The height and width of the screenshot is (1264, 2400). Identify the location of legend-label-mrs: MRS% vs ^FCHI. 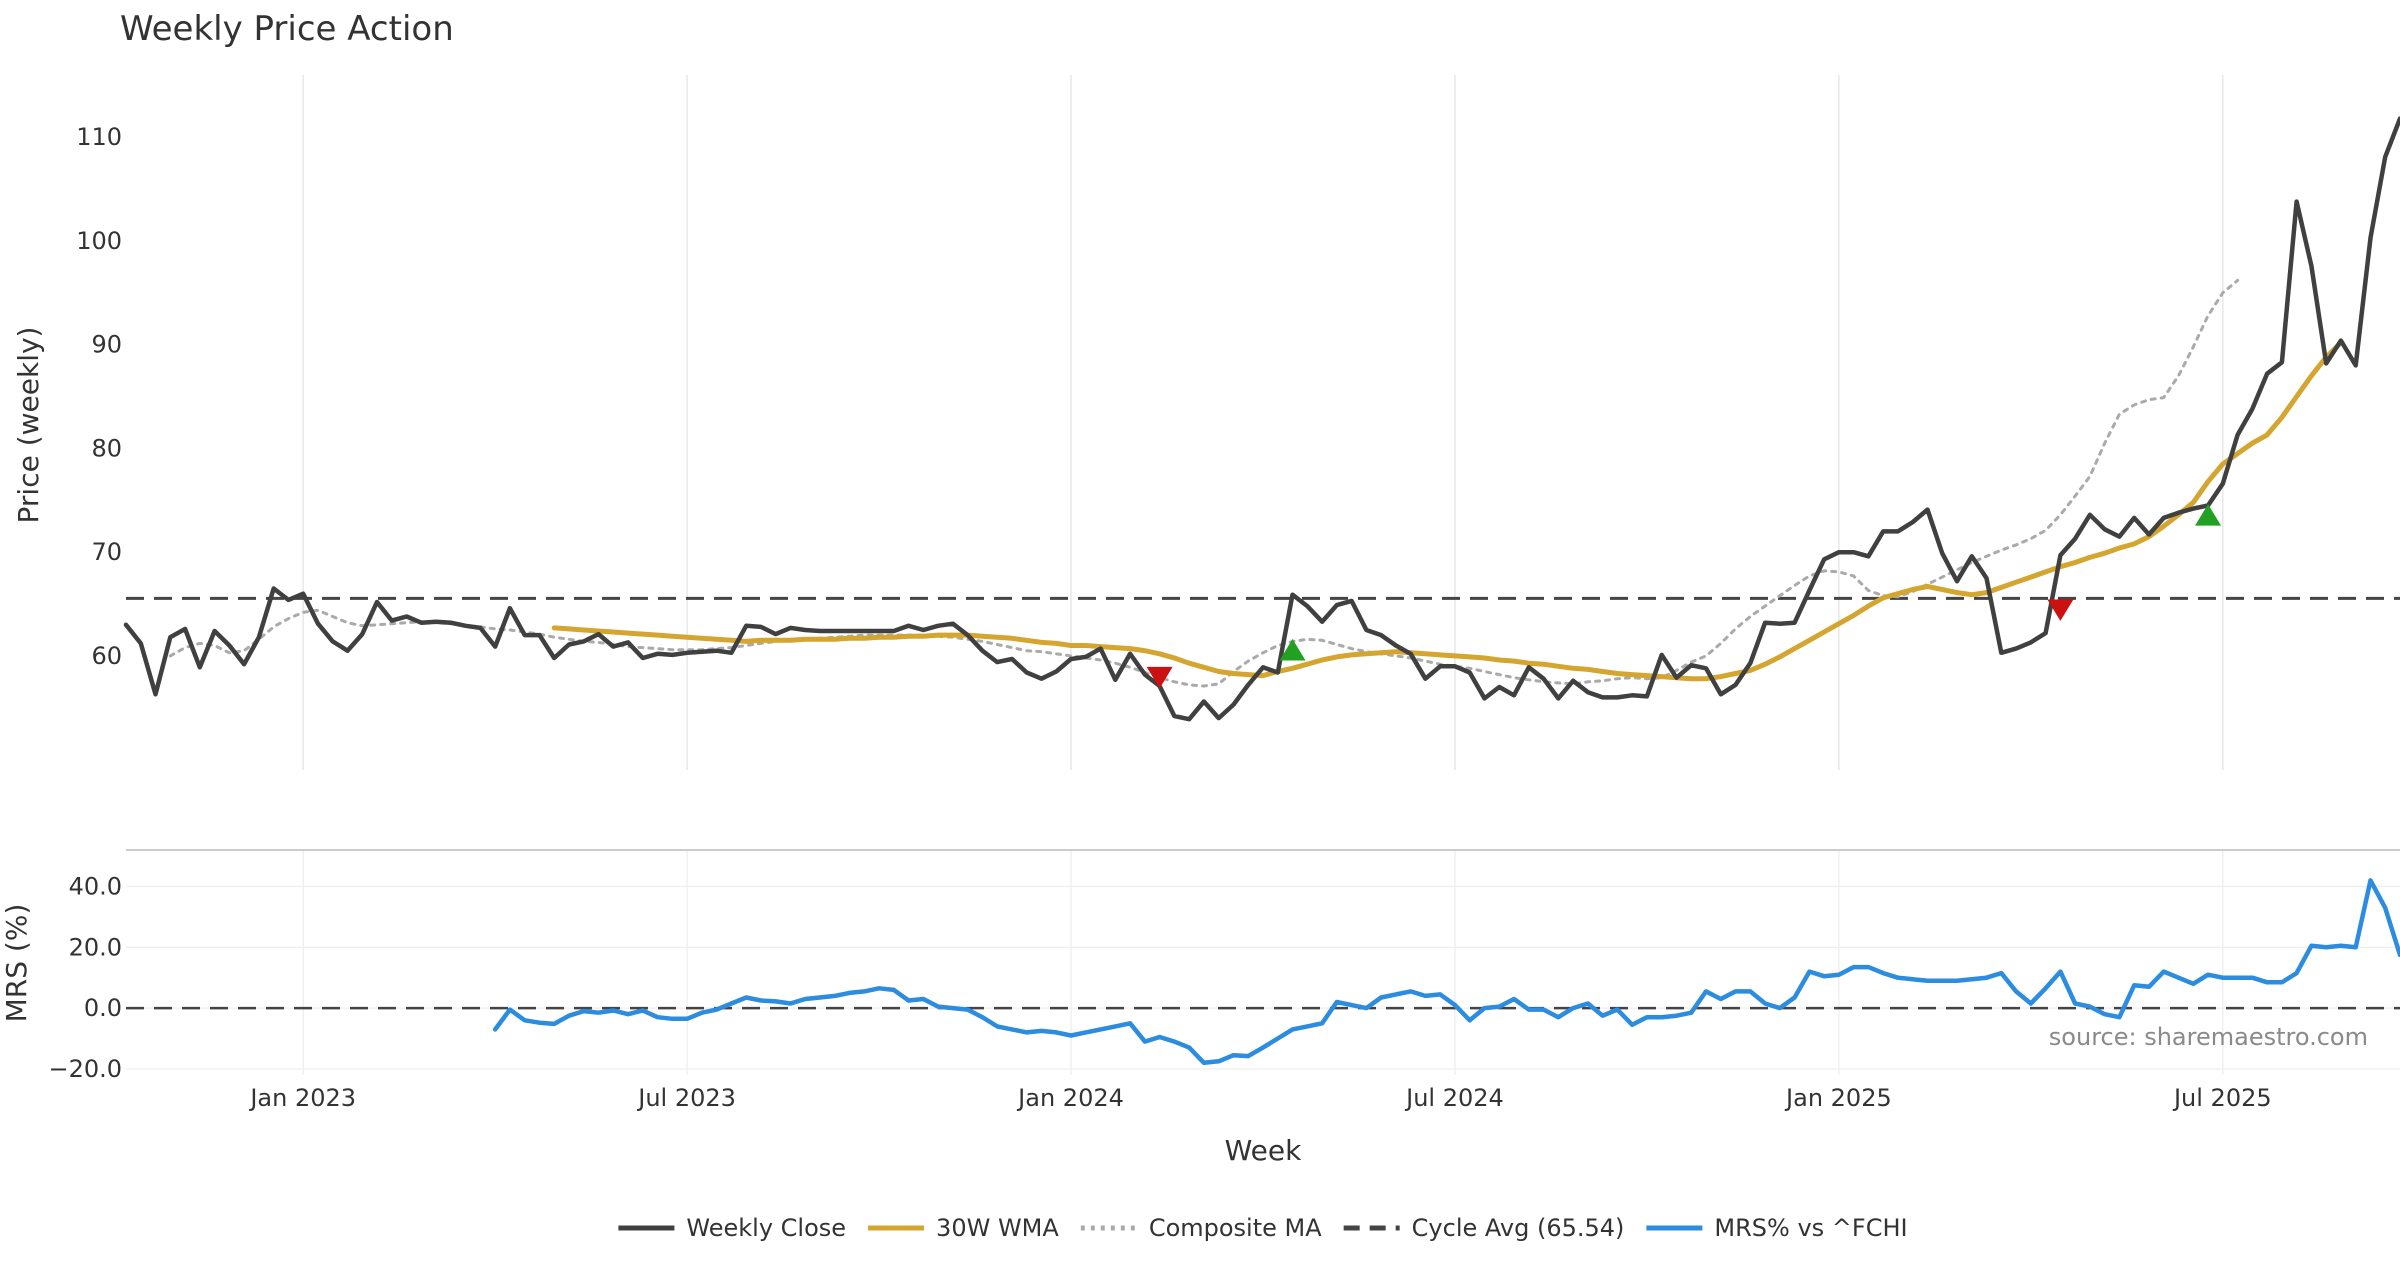
(1810, 1228).